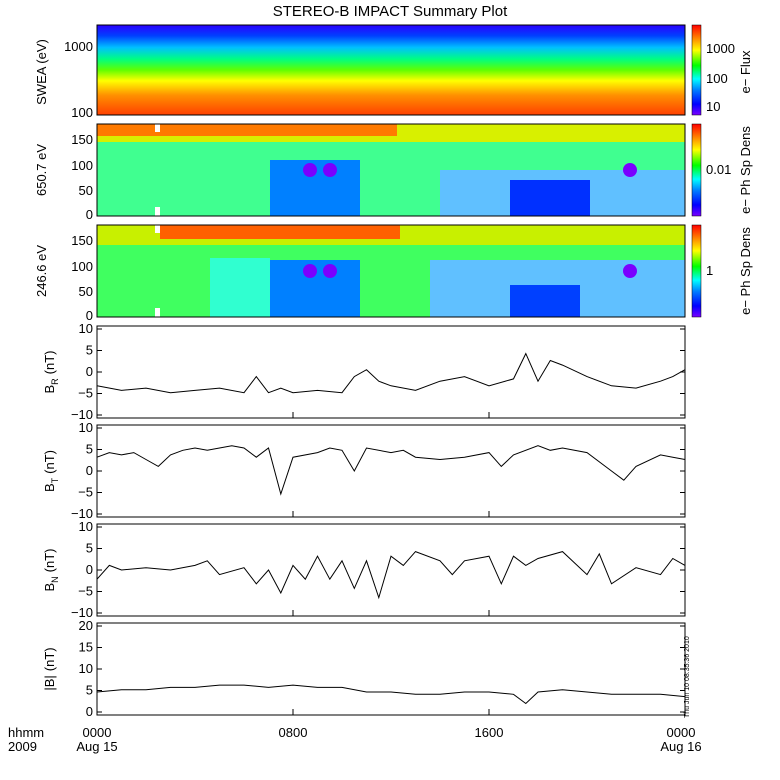 This screenshot has height=780, width=780. What do you see at coordinates (680, 746) in the screenshot?
I see `x-date-label: Aug 16` at bounding box center [680, 746].